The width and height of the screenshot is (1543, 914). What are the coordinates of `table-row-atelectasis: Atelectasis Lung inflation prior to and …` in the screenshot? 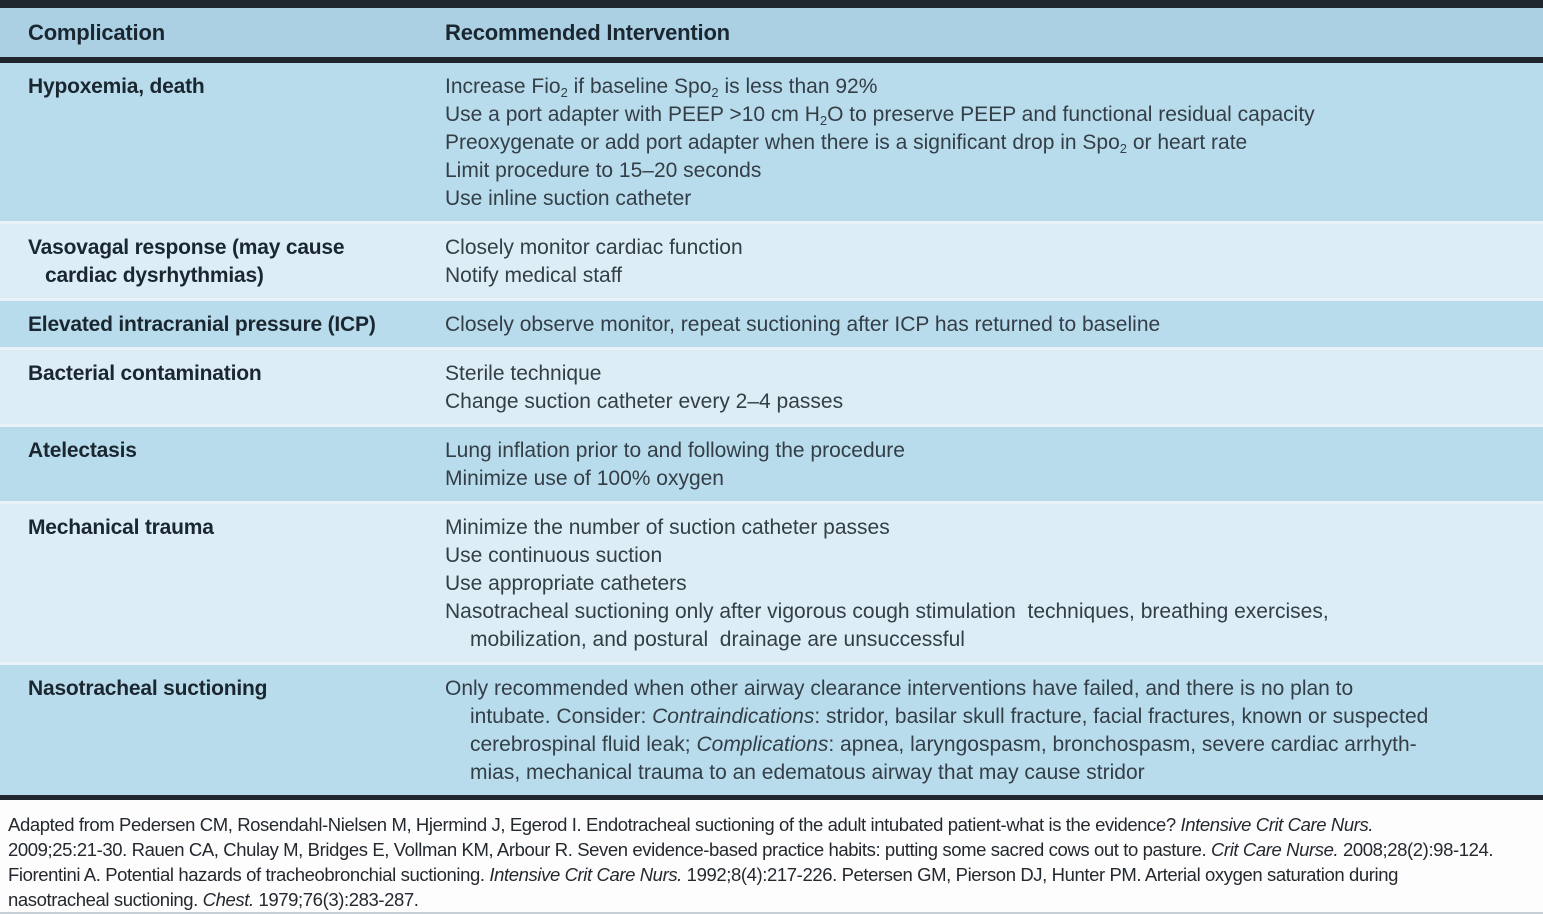 It's located at (771, 462).